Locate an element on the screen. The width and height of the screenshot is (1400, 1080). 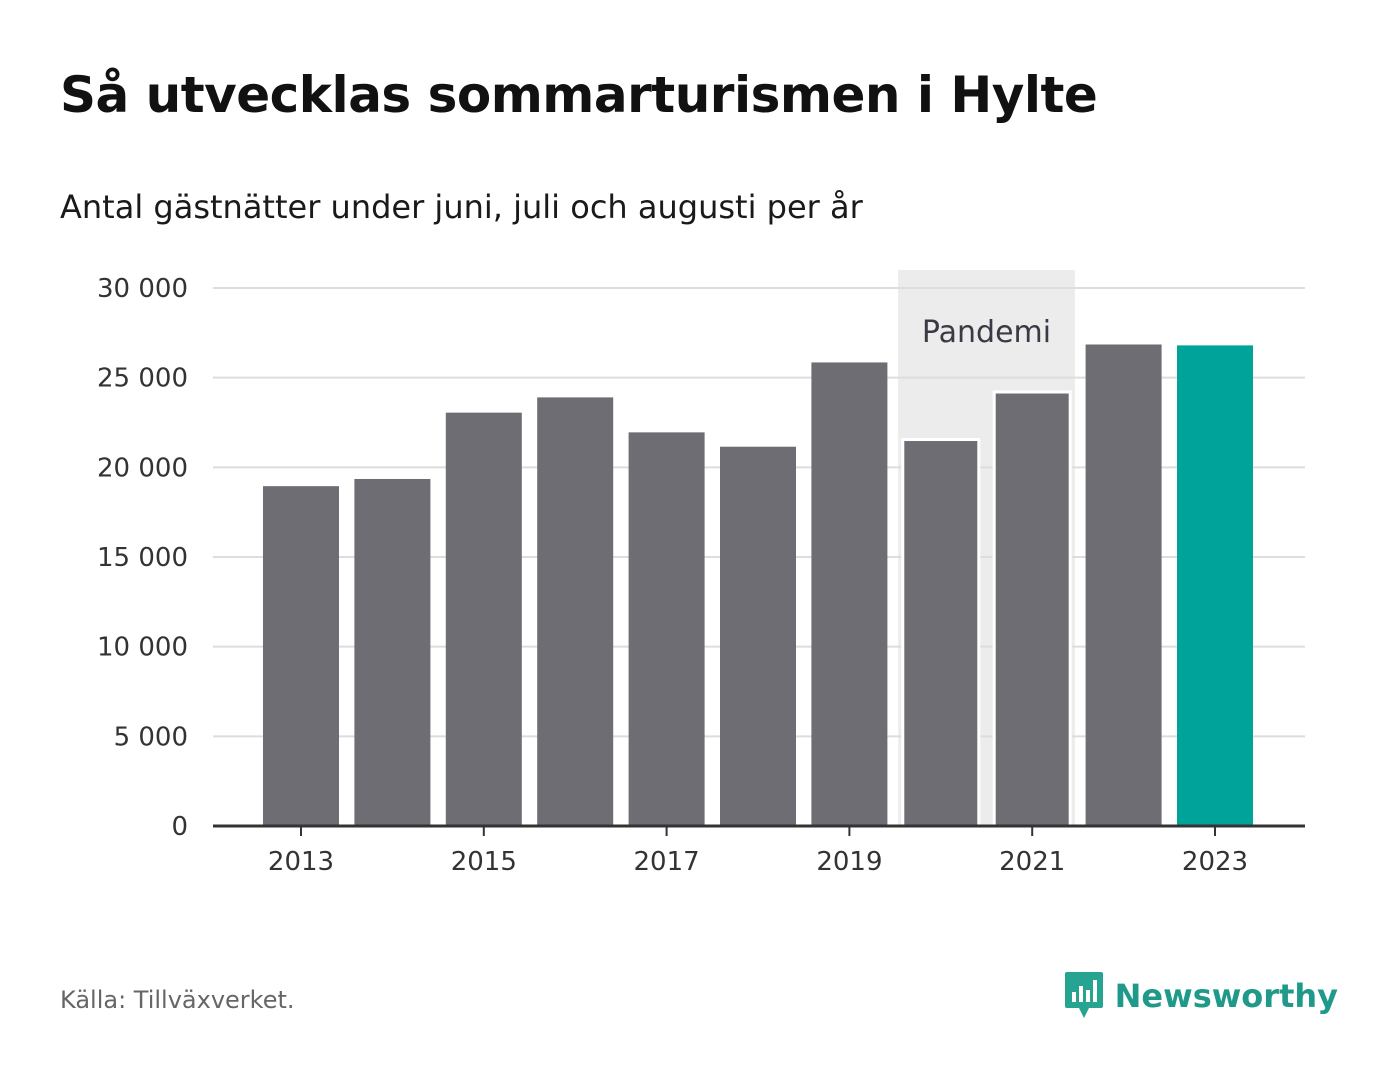
y-tick-label: 20 000 is located at coordinates (142, 468).